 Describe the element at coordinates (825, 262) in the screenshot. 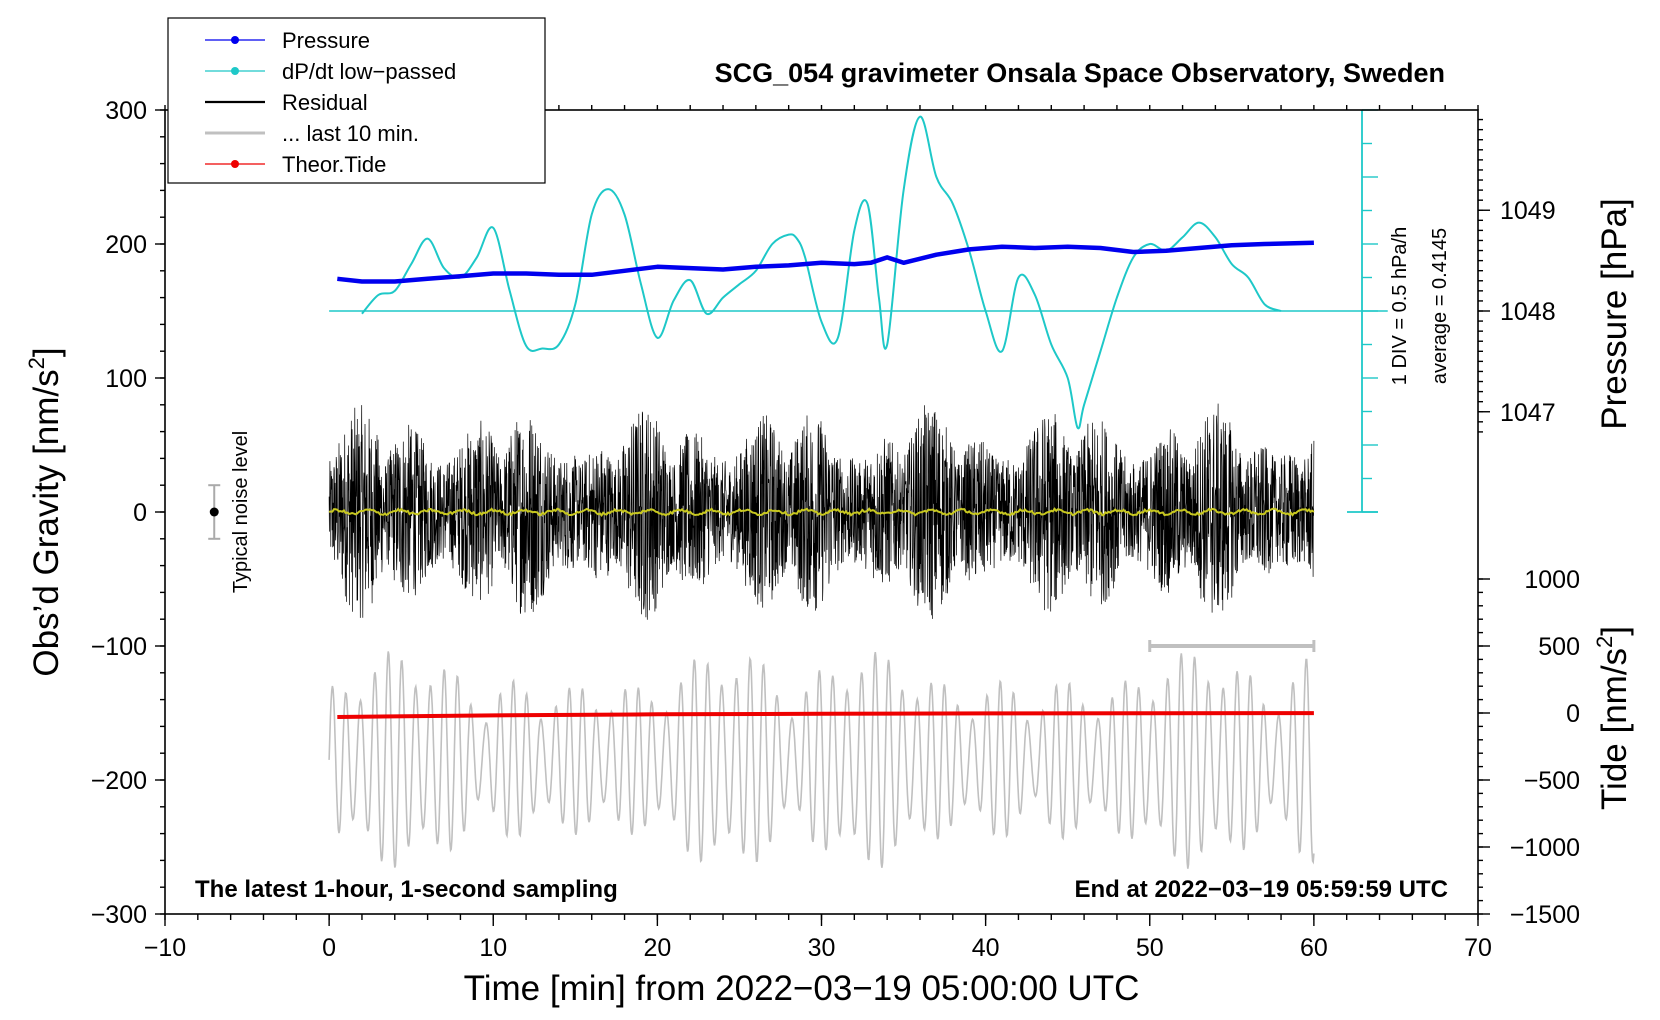

I see `pressure-line` at that location.